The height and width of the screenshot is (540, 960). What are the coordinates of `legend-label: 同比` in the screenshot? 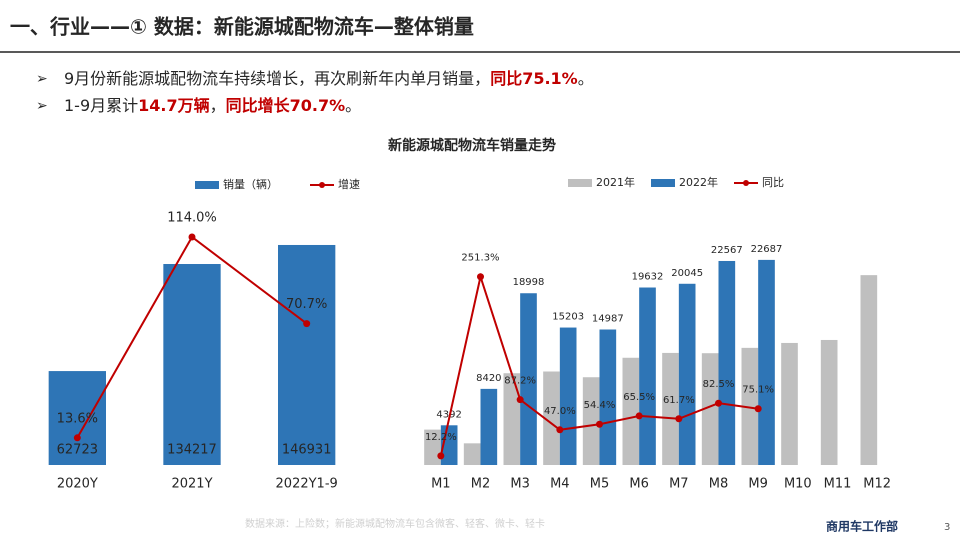 It's located at (773, 182).